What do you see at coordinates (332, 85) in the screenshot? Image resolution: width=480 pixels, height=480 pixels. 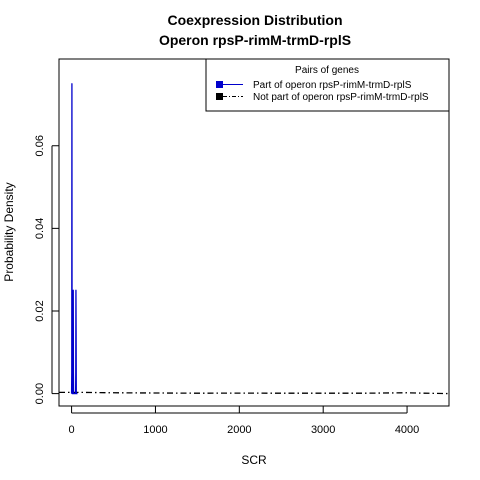 I see `legend-entry-label: Part of operon rpsP-rimM-trmD-rplS` at bounding box center [332, 85].